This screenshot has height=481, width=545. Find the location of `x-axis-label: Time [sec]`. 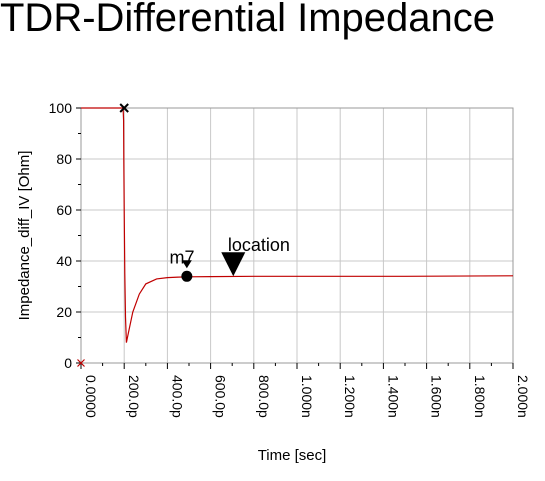

x-axis-label: Time [sec] is located at coordinates (292, 455).